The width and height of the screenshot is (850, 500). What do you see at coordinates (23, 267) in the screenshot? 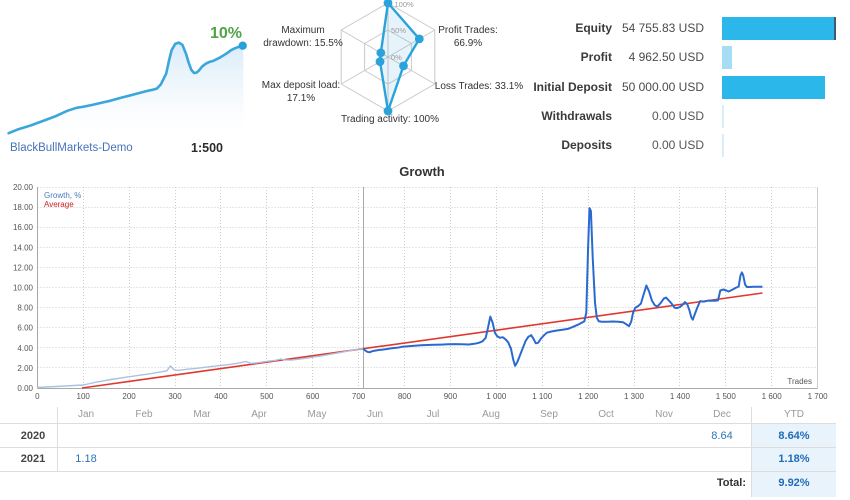
I see `svg-text: 12.00` at bounding box center [23, 267].